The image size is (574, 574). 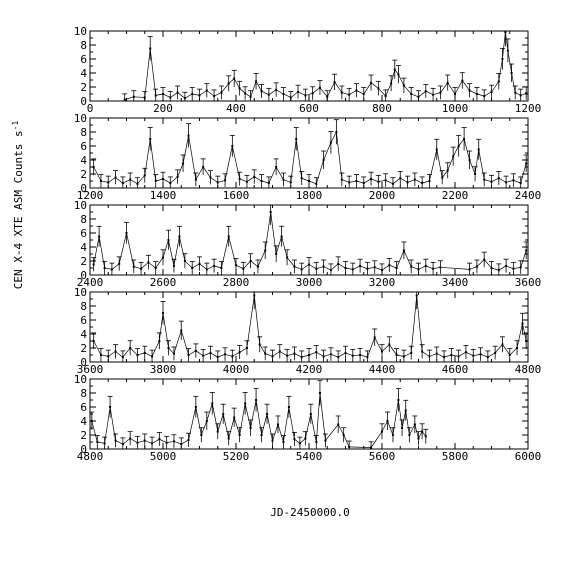 I want to click on y-tick-label: 8, so click(x=83, y=45).